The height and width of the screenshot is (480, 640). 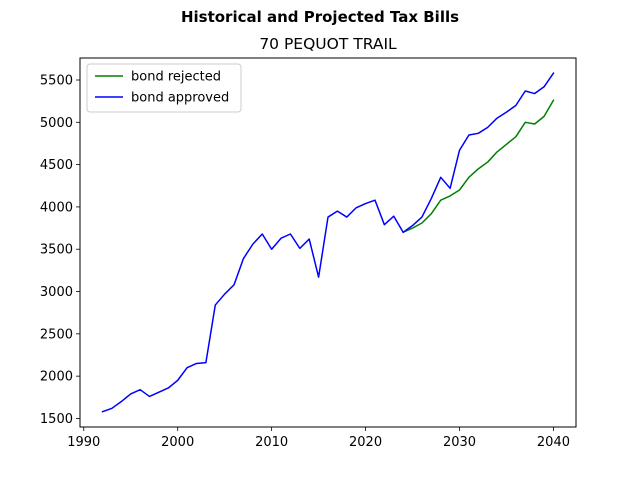 I want to click on y-tick-label: 1500, so click(x=56, y=419).